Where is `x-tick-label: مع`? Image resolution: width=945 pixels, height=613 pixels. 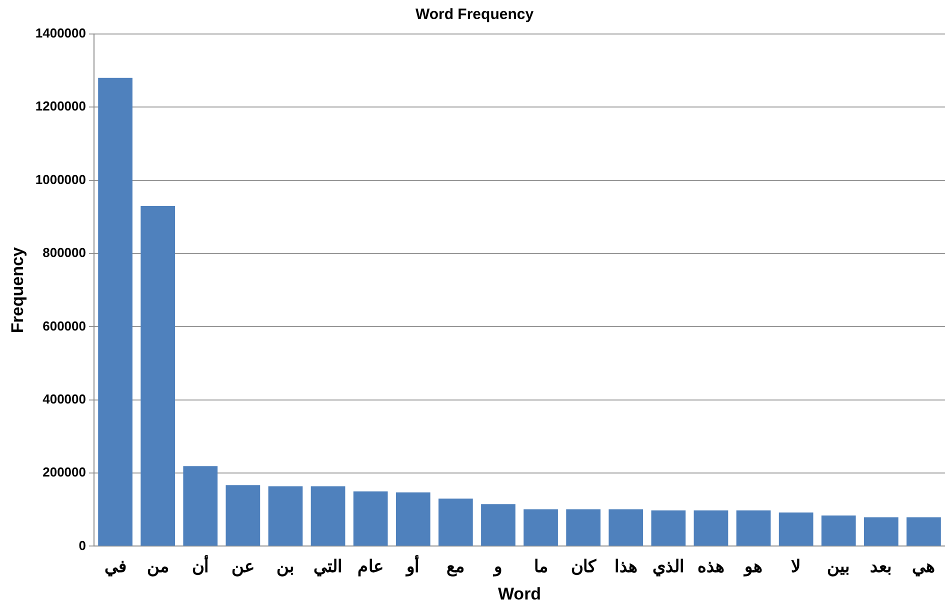 x-tick-label: مع is located at coordinates (455, 567).